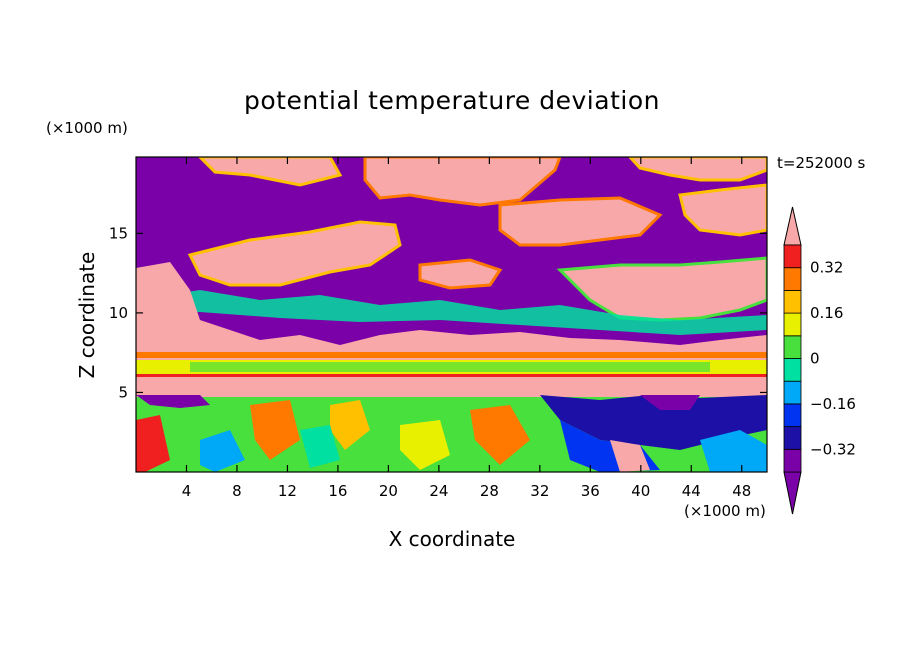  Describe the element at coordinates (452, 100) in the screenshot. I see `chart-title: potential temperature deviation` at that location.